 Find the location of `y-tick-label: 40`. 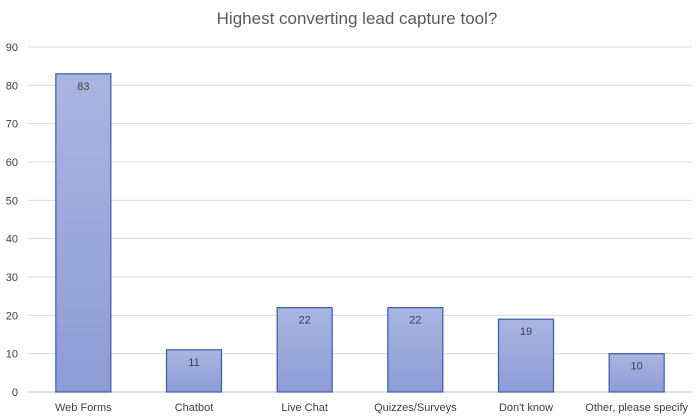

y-tick-label: 40 is located at coordinates (12, 240).